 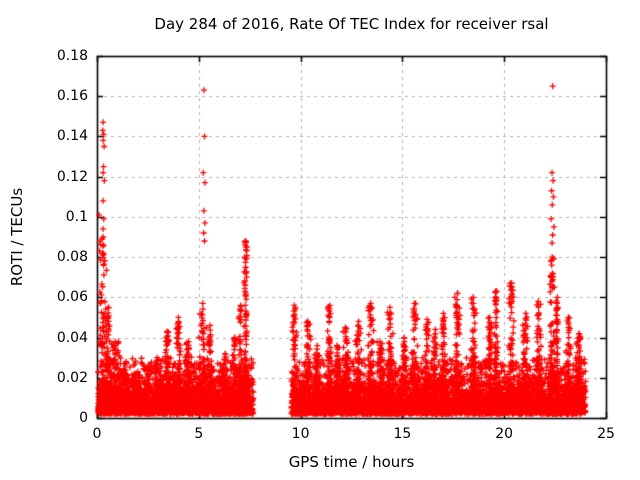 I want to click on x-tick-label: 20, so click(x=504, y=434).